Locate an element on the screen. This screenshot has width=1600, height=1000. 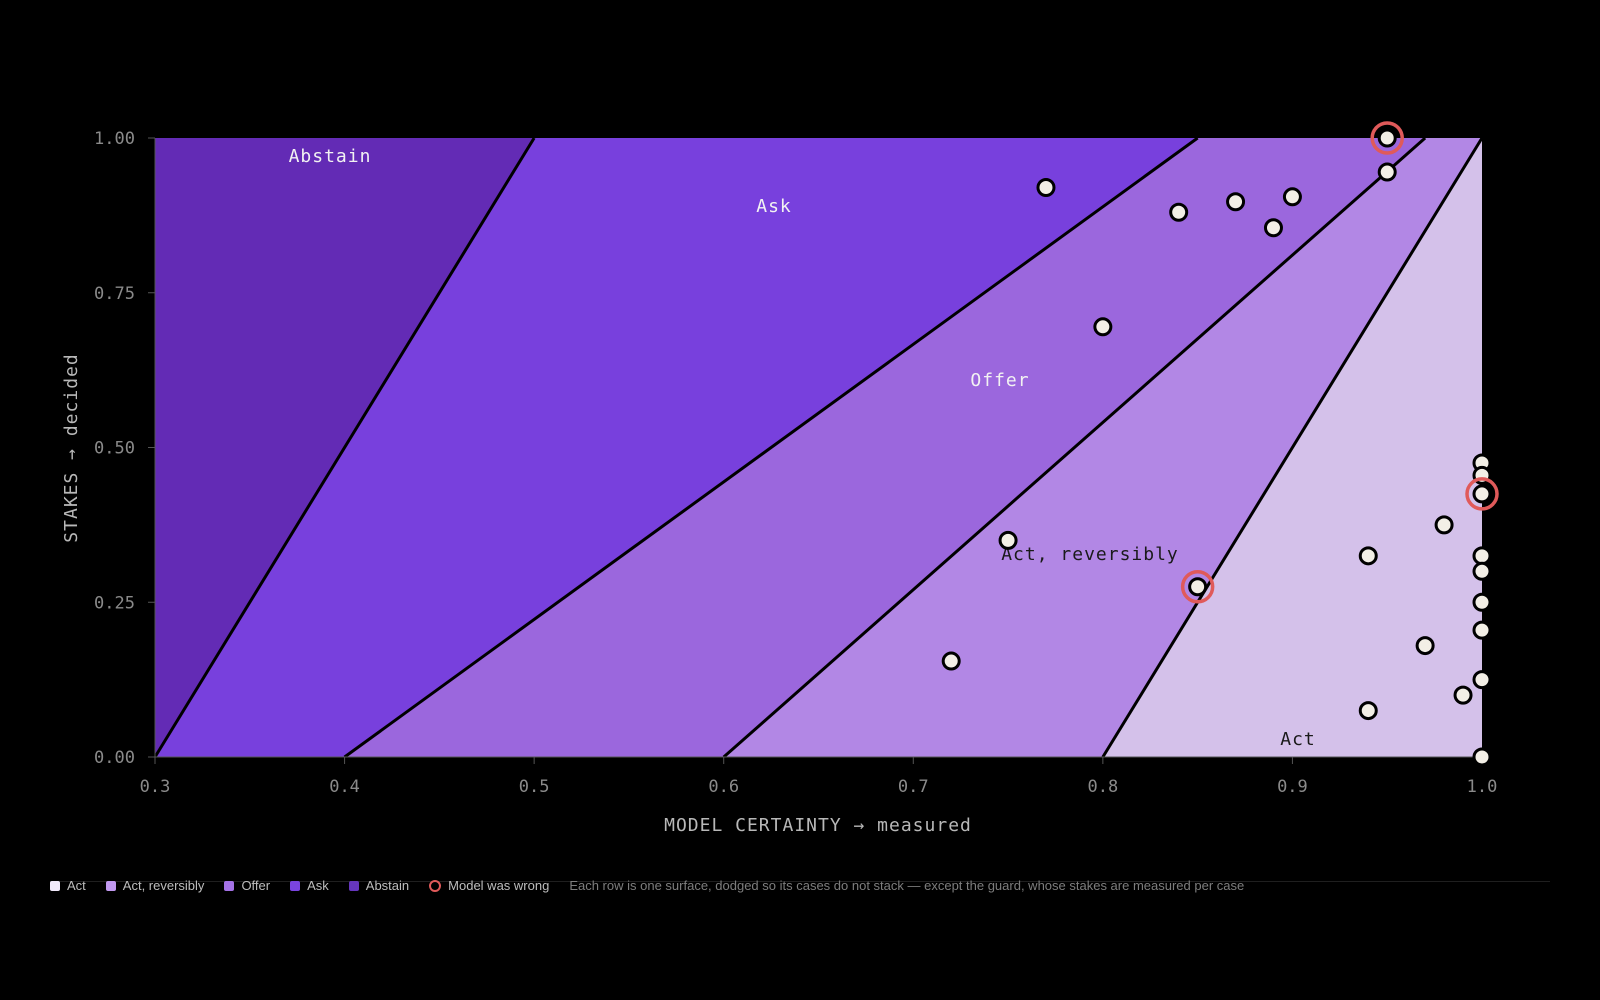
x-tick-label: 0.6 is located at coordinates (723, 787).